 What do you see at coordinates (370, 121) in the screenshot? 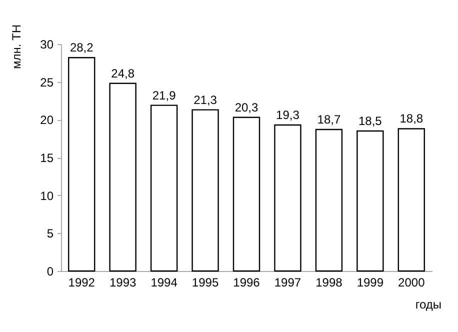
I see `data-label: 18,5` at bounding box center [370, 121].